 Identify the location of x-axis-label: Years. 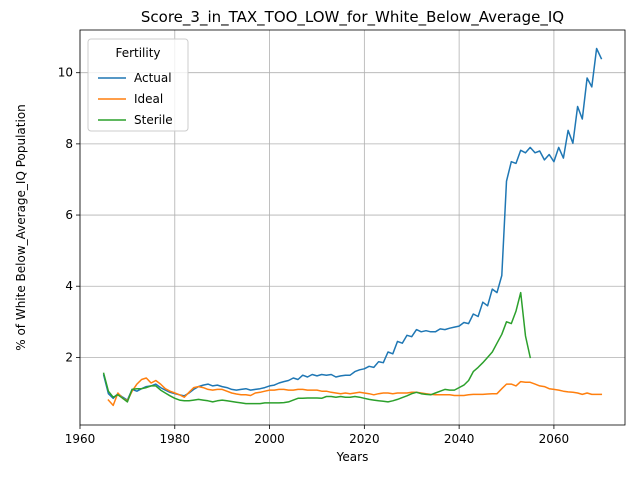
(352, 457).